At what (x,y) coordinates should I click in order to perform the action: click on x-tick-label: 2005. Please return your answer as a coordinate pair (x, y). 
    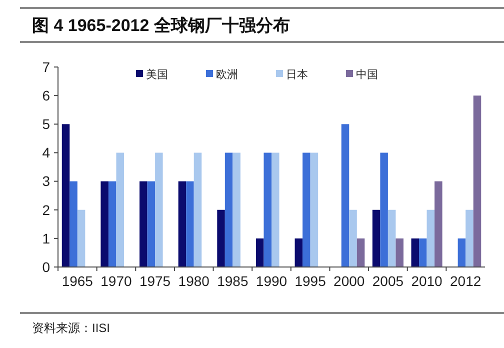
    Looking at the image, I should click on (388, 281).